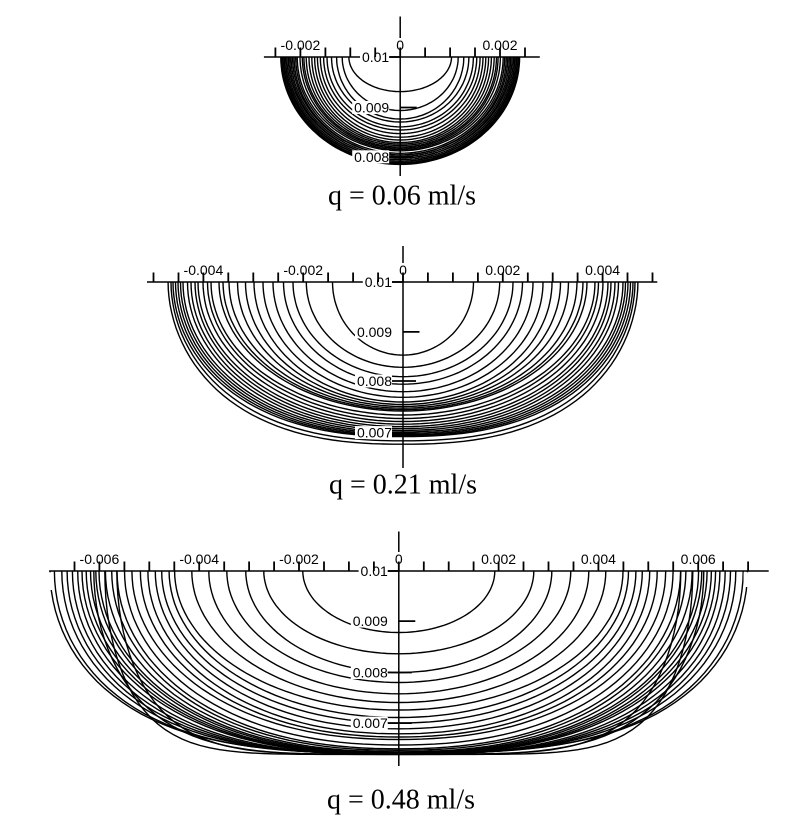  Describe the element at coordinates (402, 196) in the screenshot. I see `svg-text: q = 0.06 ml/s` at that location.